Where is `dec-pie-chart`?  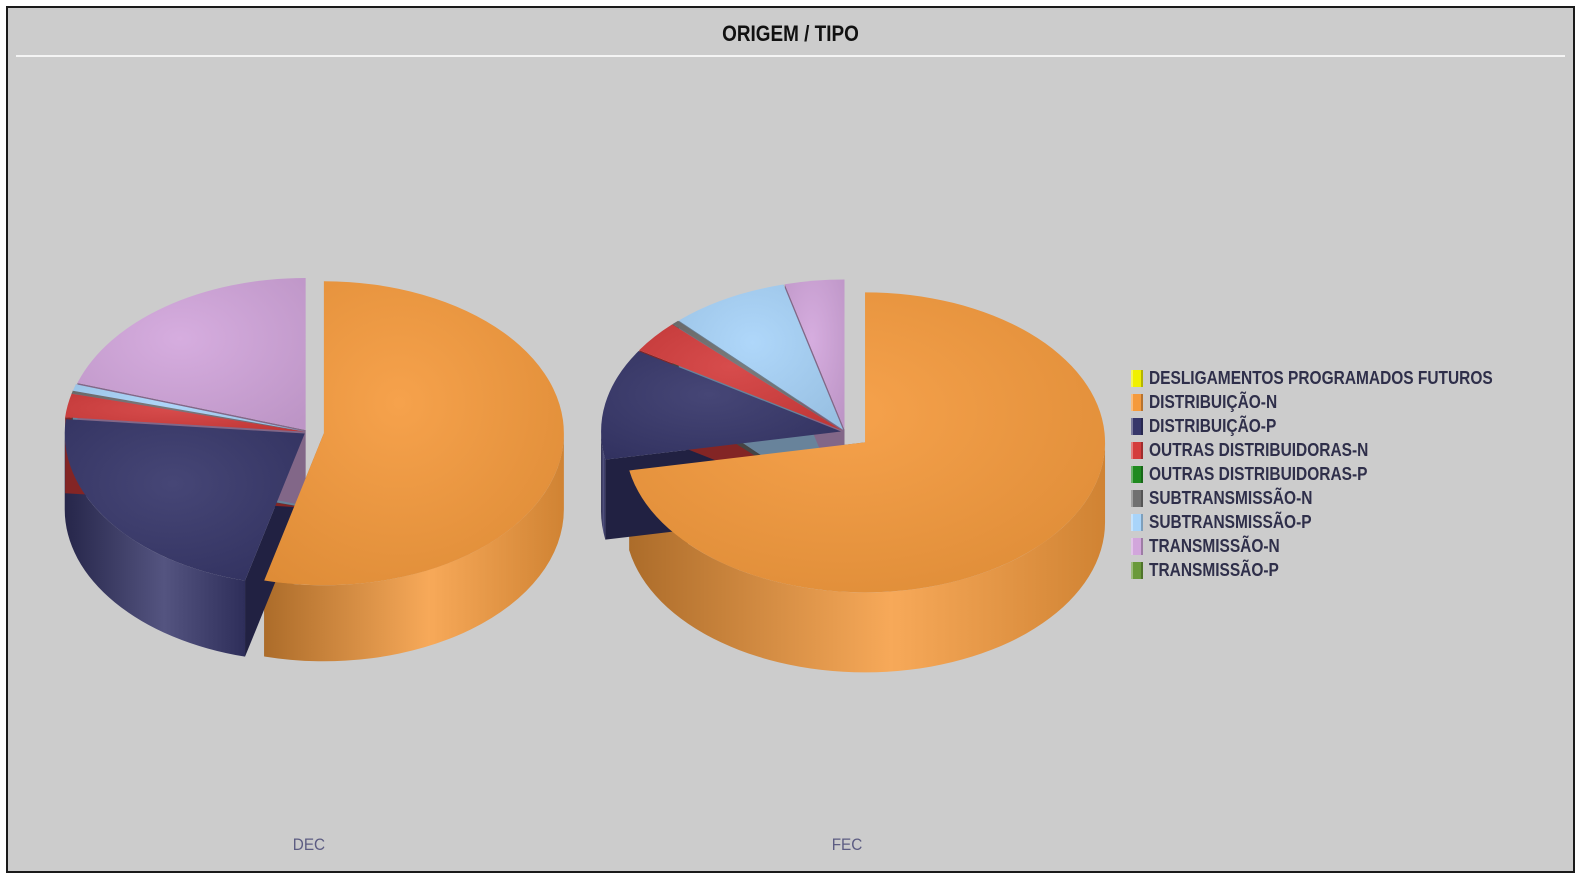
dec-pie-chart is located at coordinates (314, 469).